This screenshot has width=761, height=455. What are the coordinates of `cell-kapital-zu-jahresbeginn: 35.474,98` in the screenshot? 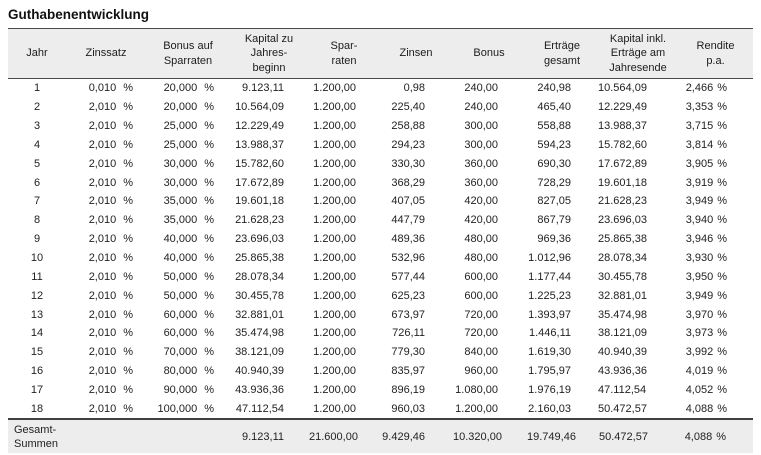 It's located at (259, 333).